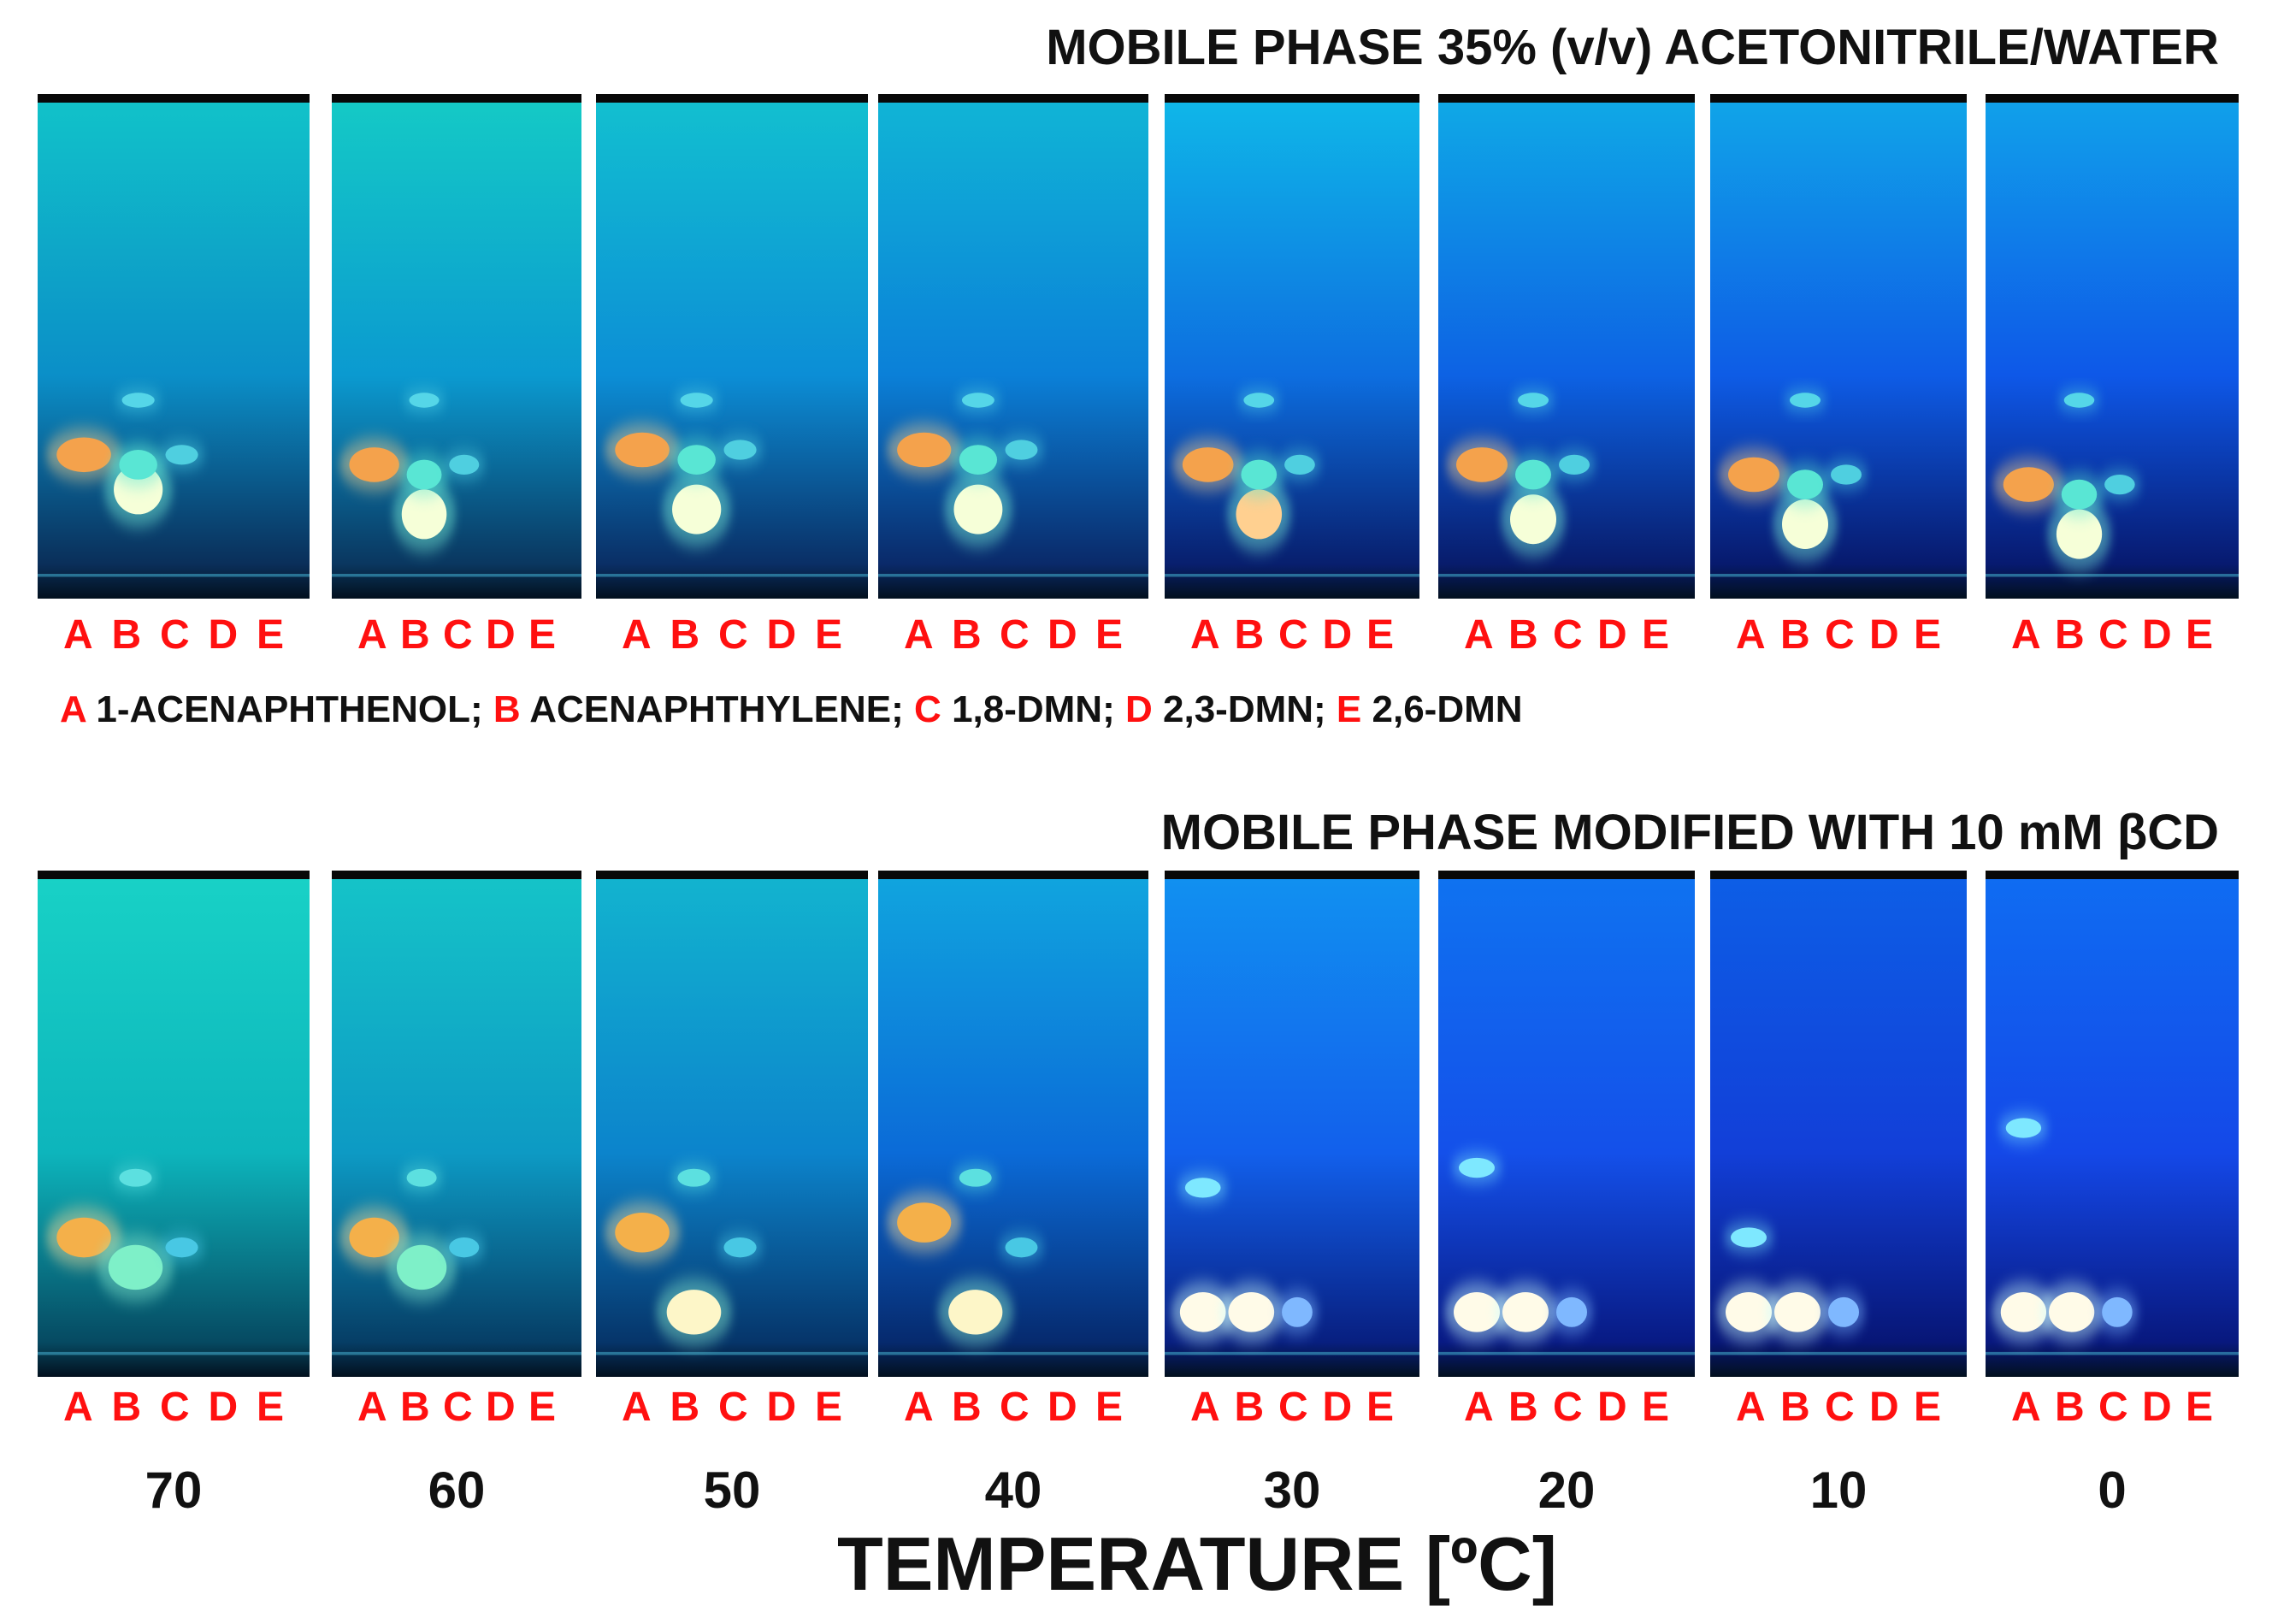 This screenshot has height=1624, width=2272. I want to click on legend-key: D, so click(1138, 709).